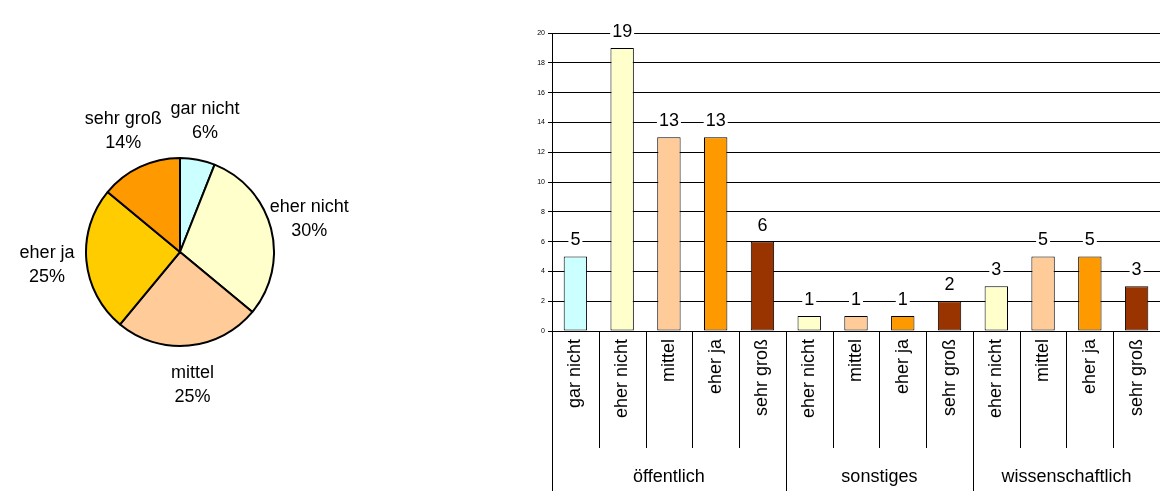 This screenshot has height=491, width=1160. Describe the element at coordinates (47, 251) in the screenshot. I see `slice-label: eher ja` at that location.